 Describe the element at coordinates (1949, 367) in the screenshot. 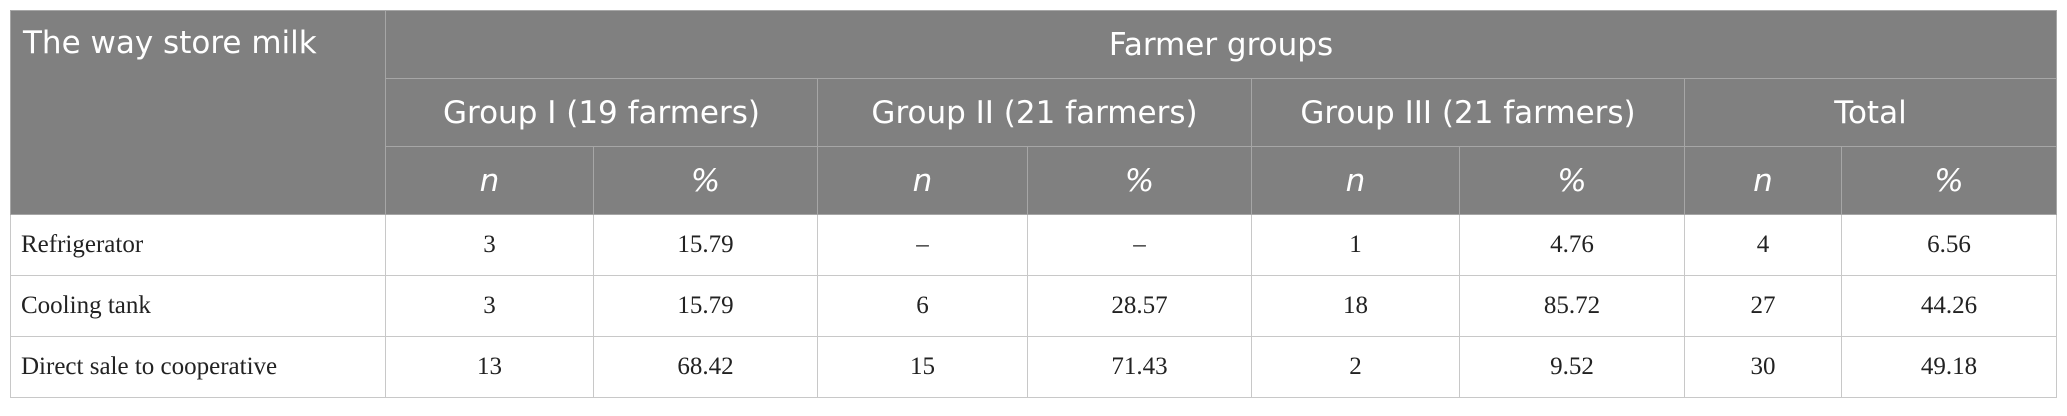

I see `cell: 49.18` at that location.